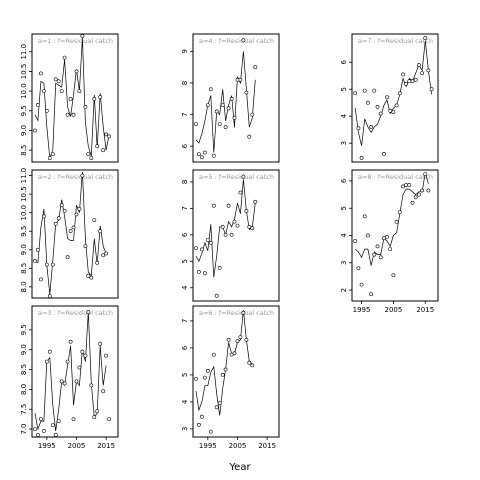 The image size is (480, 480). What do you see at coordinates (75, 98) in the screenshot?
I see `panel-a1-frame` at bounding box center [75, 98].